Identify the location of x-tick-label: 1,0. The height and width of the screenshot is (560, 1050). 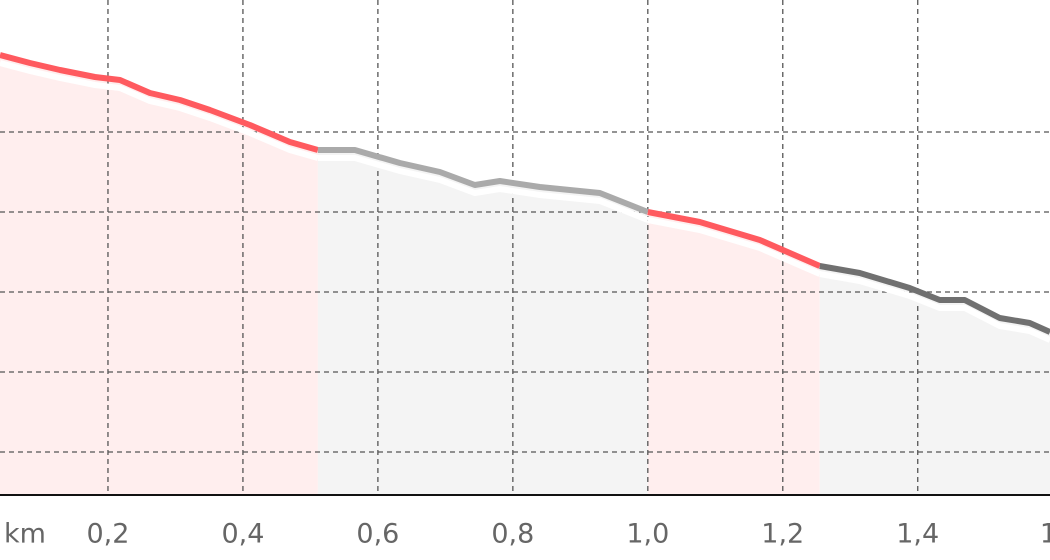
(647, 534).